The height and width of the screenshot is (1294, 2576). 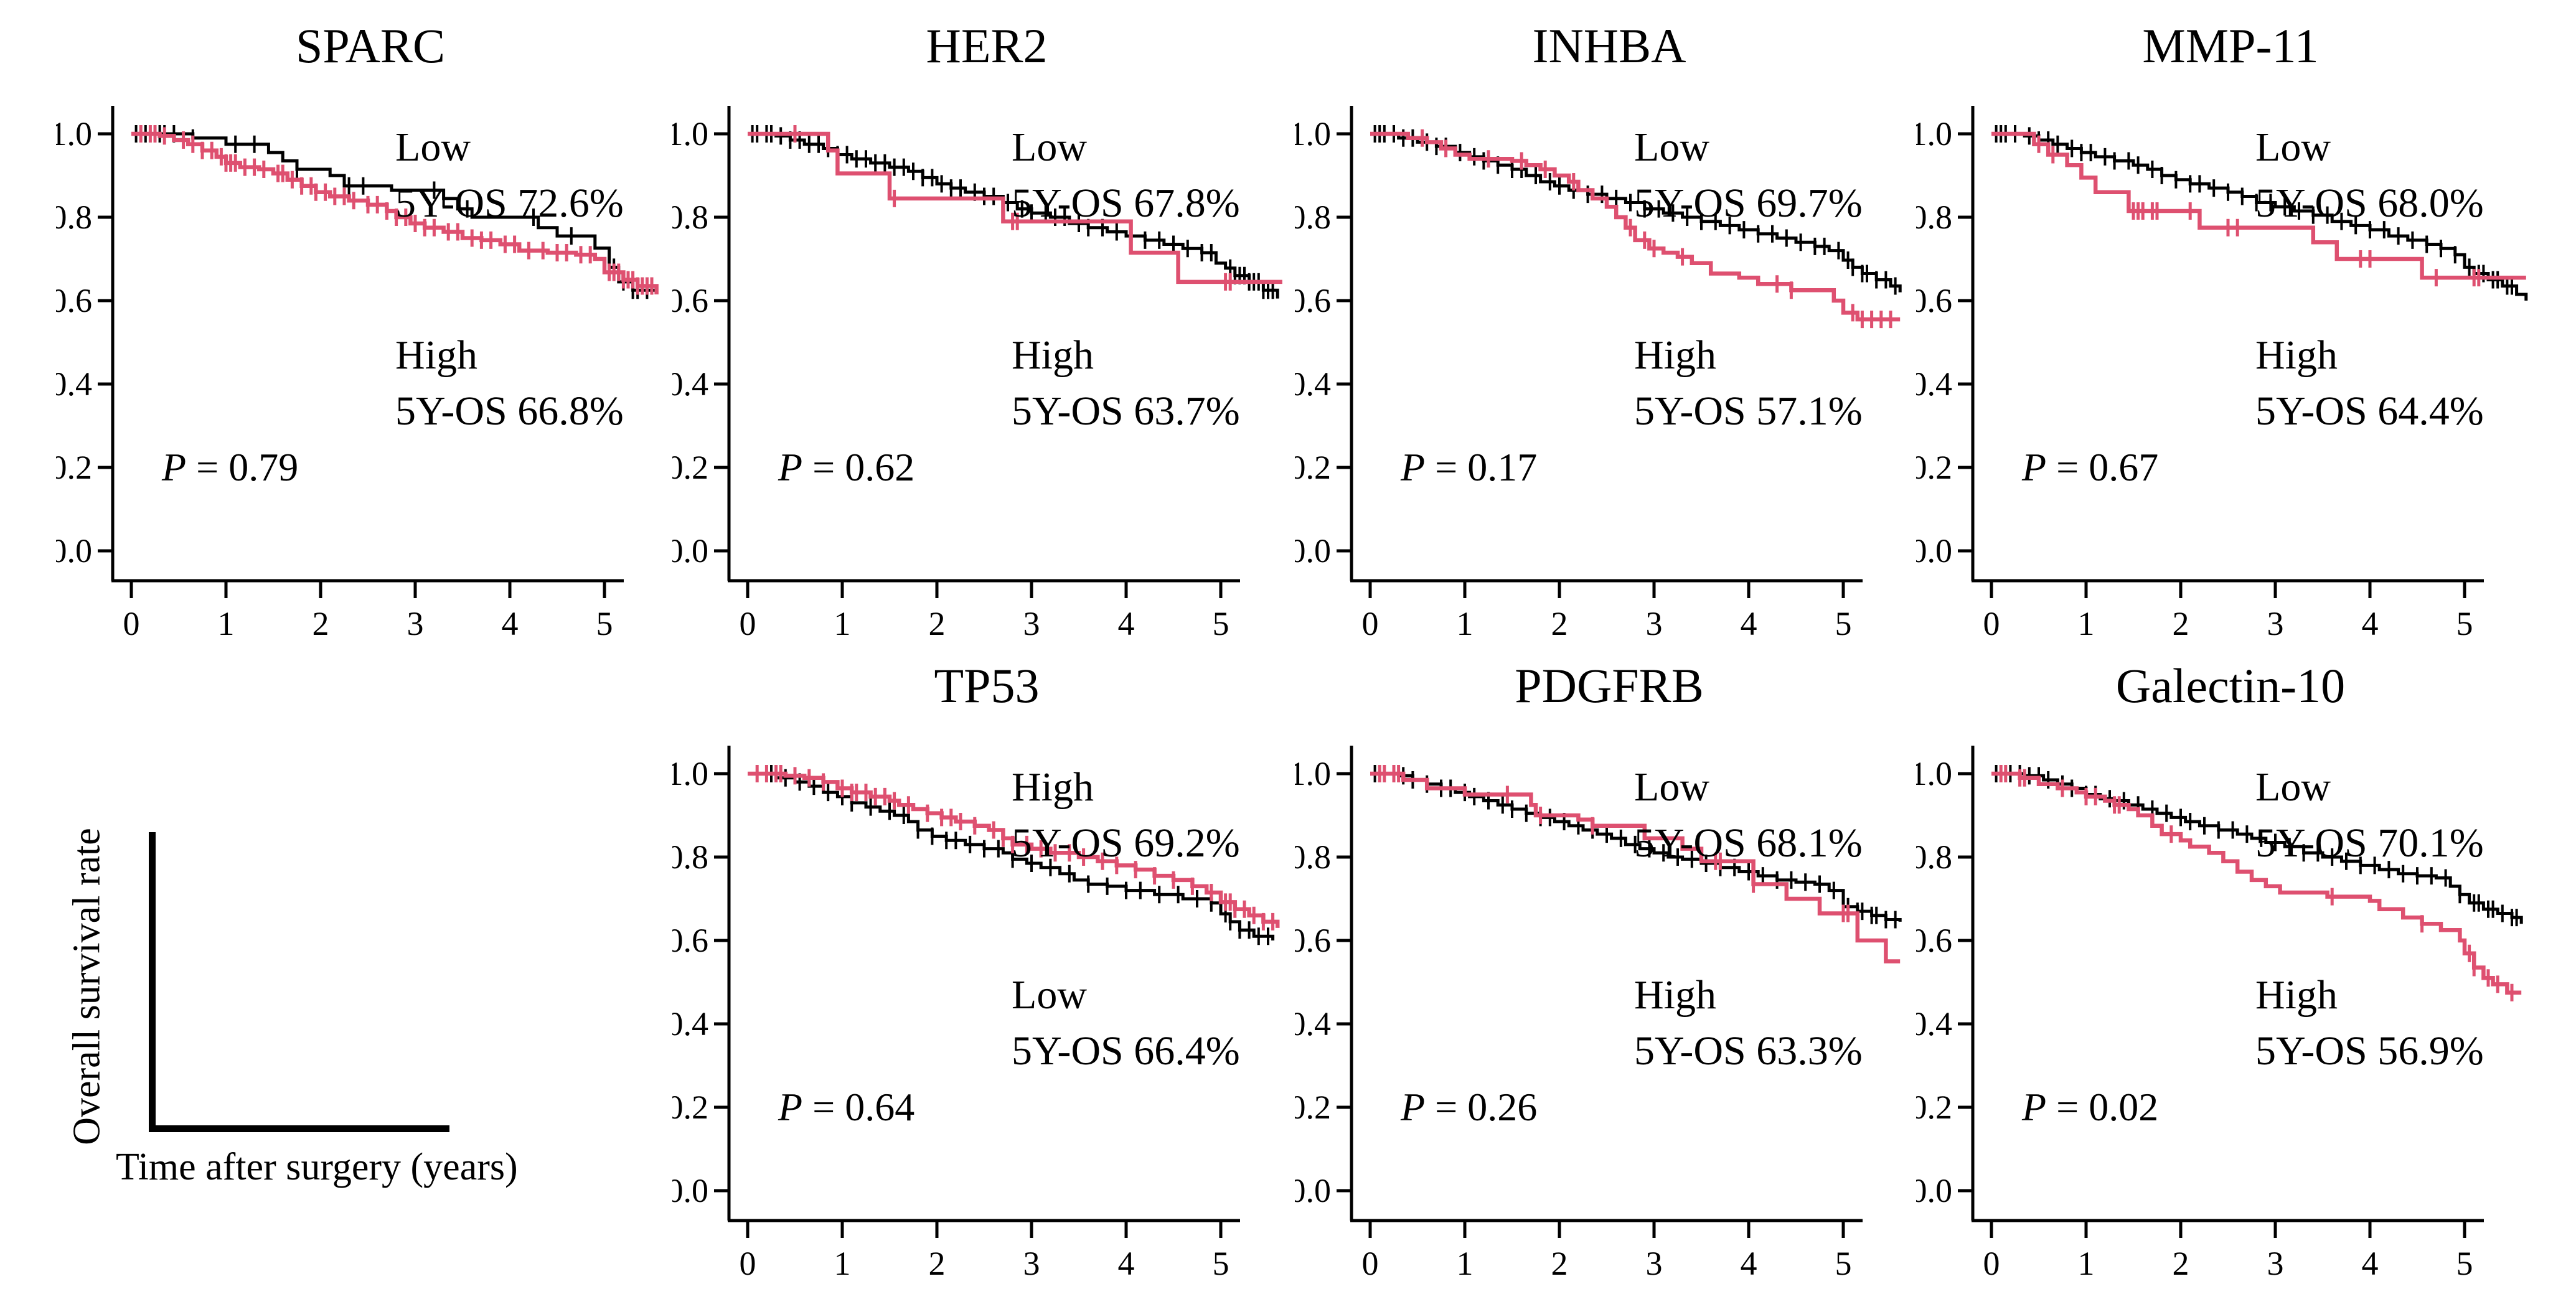 What do you see at coordinates (317, 1167) in the screenshot?
I see `x-axis-label: Time after surgery (years)` at bounding box center [317, 1167].